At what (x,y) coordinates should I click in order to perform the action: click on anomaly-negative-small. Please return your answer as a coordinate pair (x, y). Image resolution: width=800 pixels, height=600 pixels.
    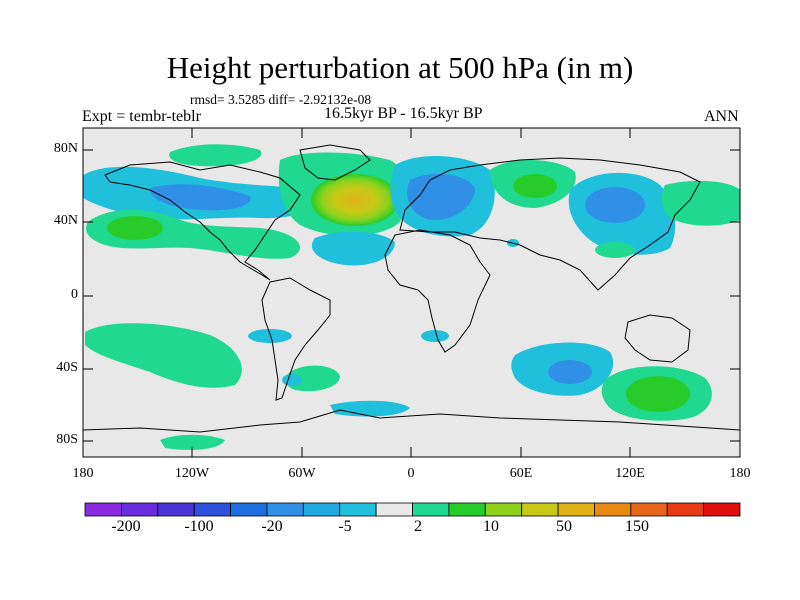
    Looking at the image, I should click on (292, 380).